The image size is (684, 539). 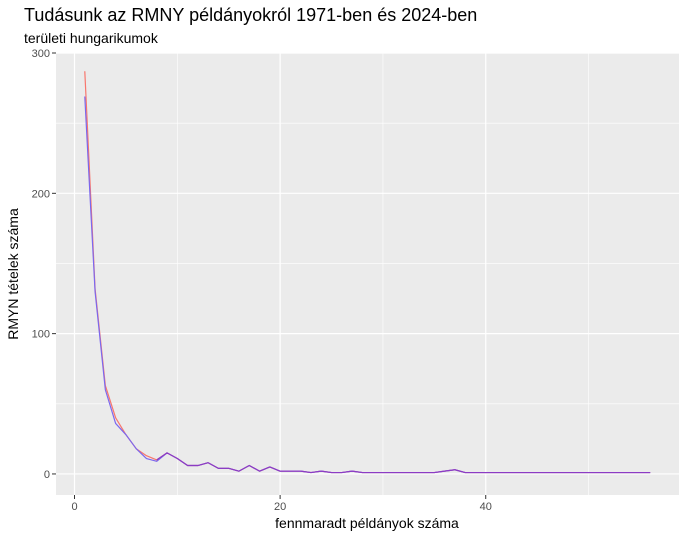 I want to click on y-tick-label: 300, so click(x=41, y=54).